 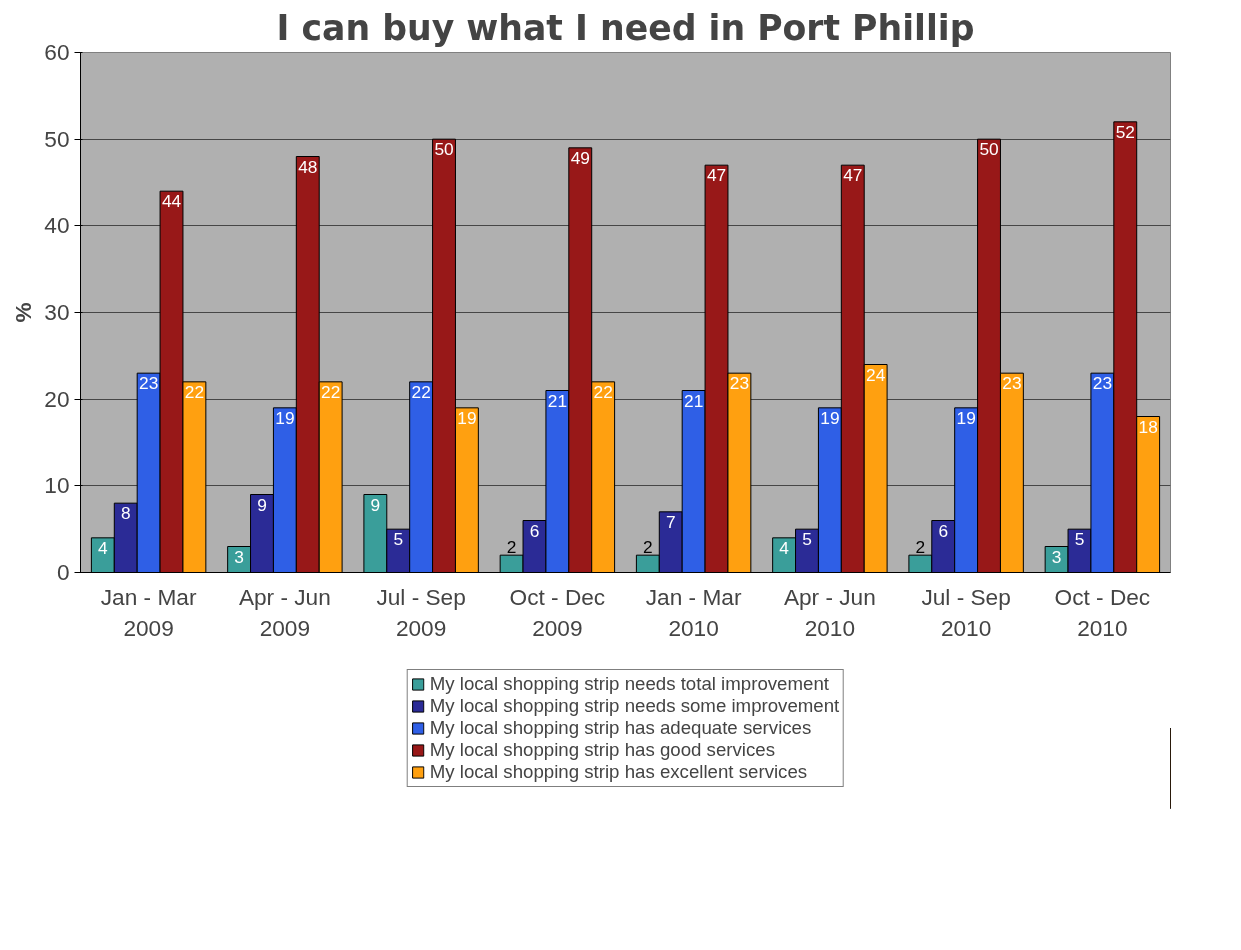 I want to click on y-tick-label: 30, so click(x=57, y=312).